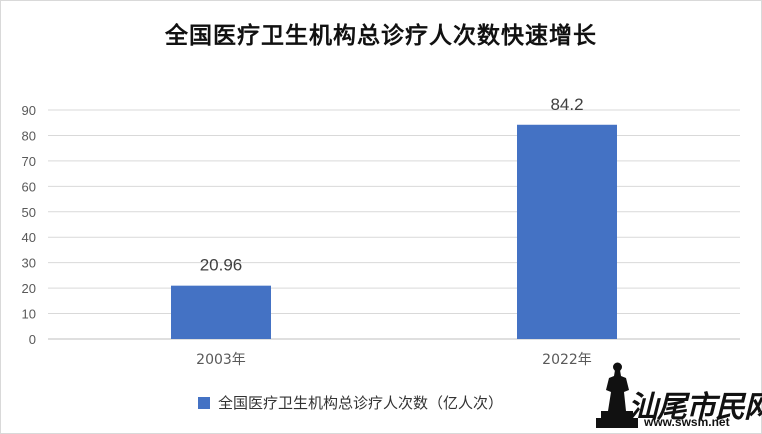  I want to click on data-label-0: 20.96, so click(221, 265).